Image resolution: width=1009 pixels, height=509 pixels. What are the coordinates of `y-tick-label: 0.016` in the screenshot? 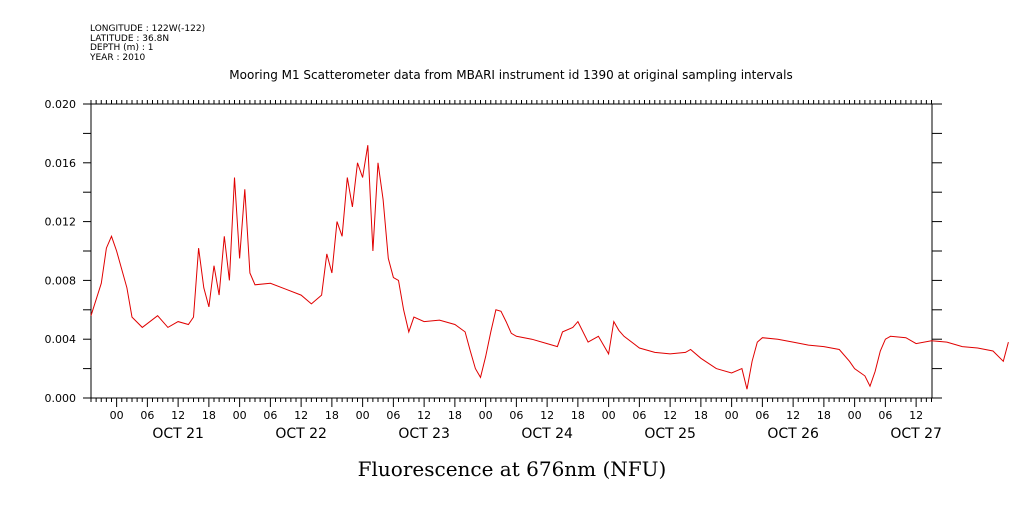 It's located at (61, 163).